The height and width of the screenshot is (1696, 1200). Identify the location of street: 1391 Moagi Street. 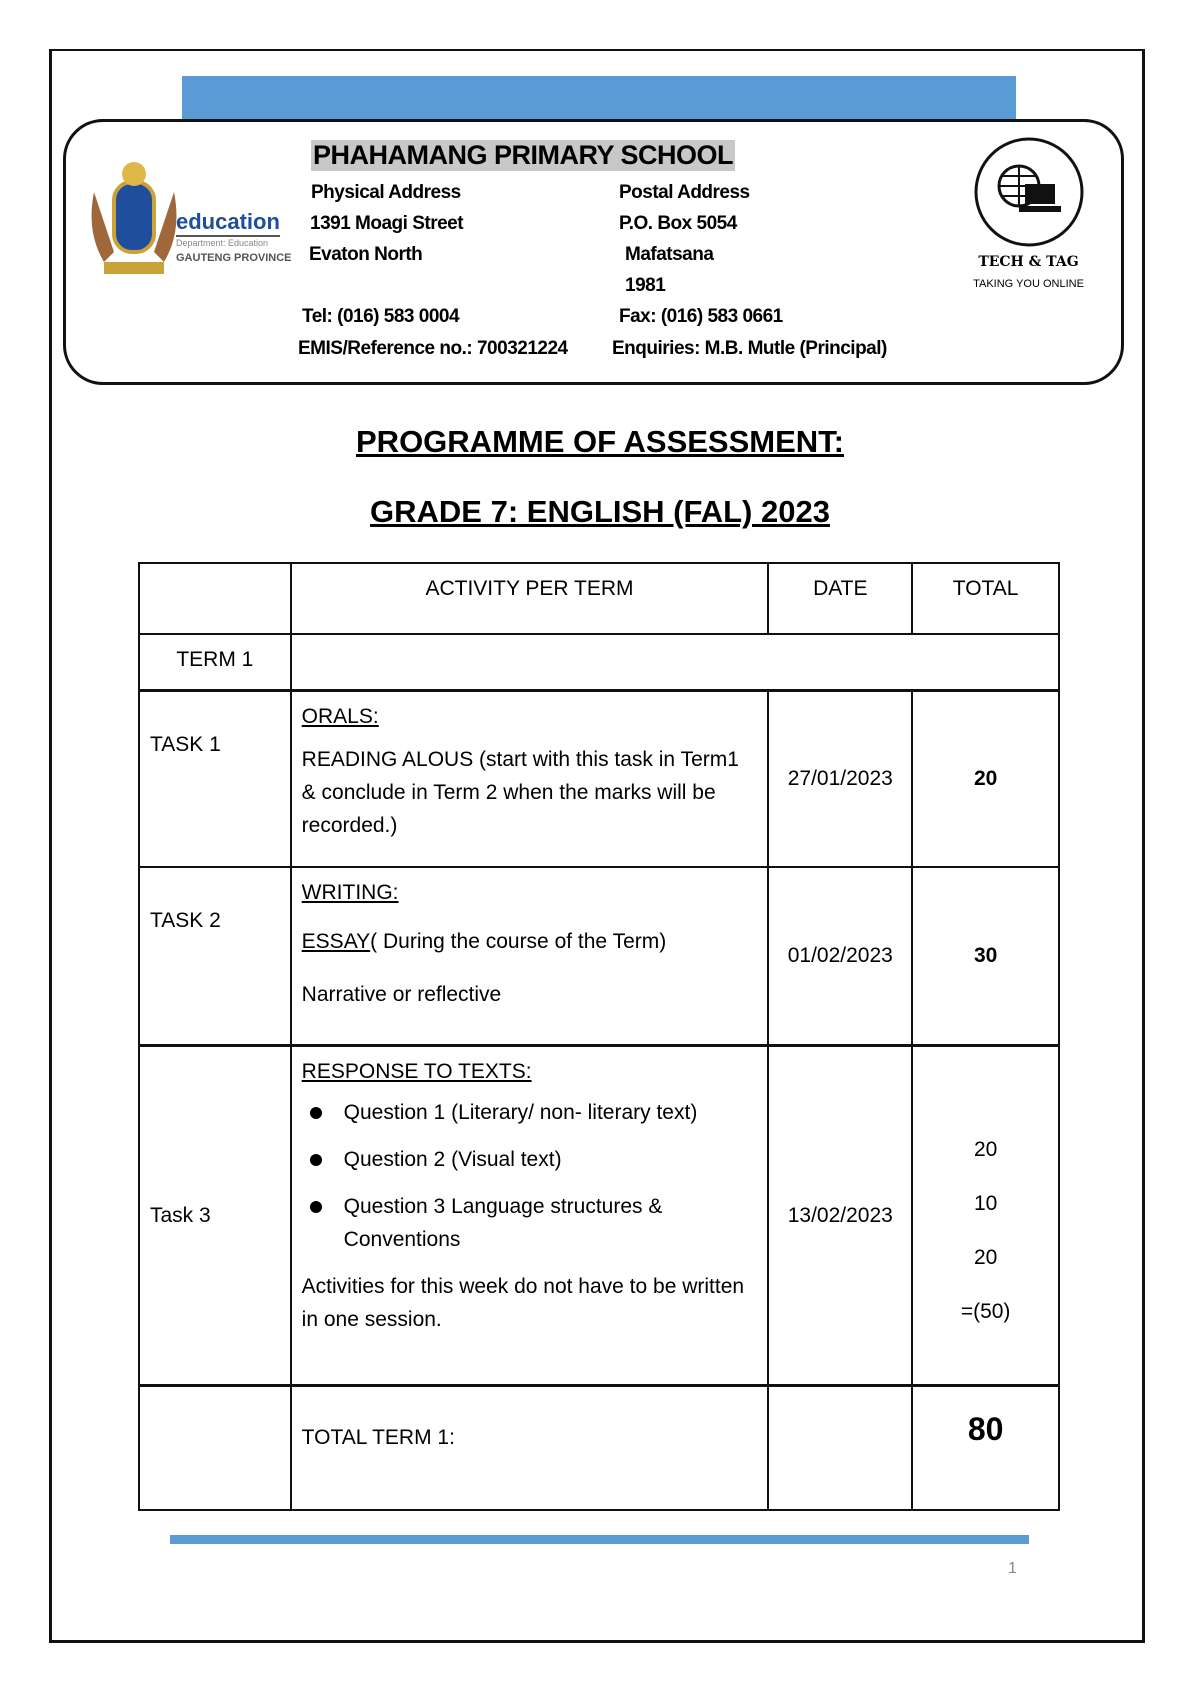
(387, 223).